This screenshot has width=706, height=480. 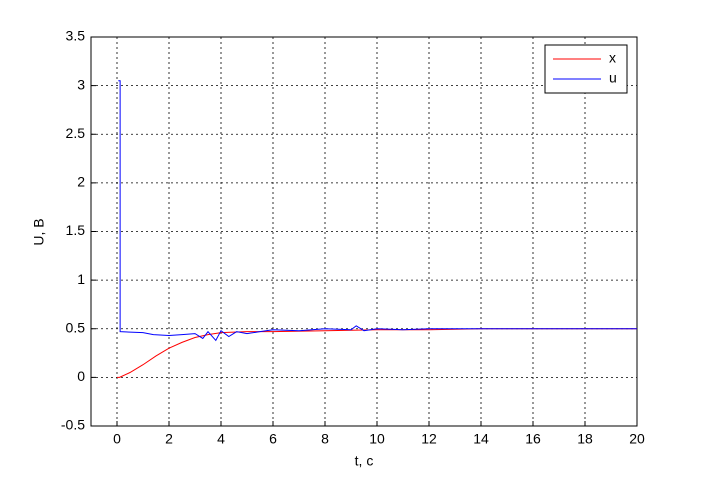 What do you see at coordinates (533, 439) in the screenshot?
I see `x-tick-label: 16` at bounding box center [533, 439].